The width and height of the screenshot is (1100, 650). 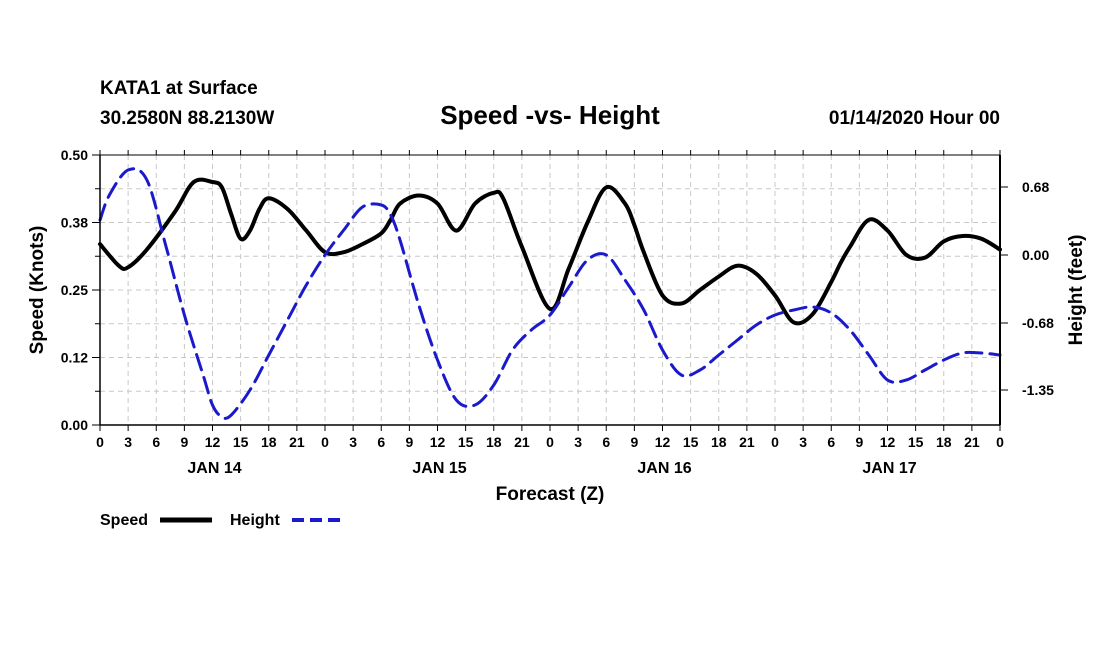 I want to click on y-tick-label: 0.12, so click(x=74, y=358).